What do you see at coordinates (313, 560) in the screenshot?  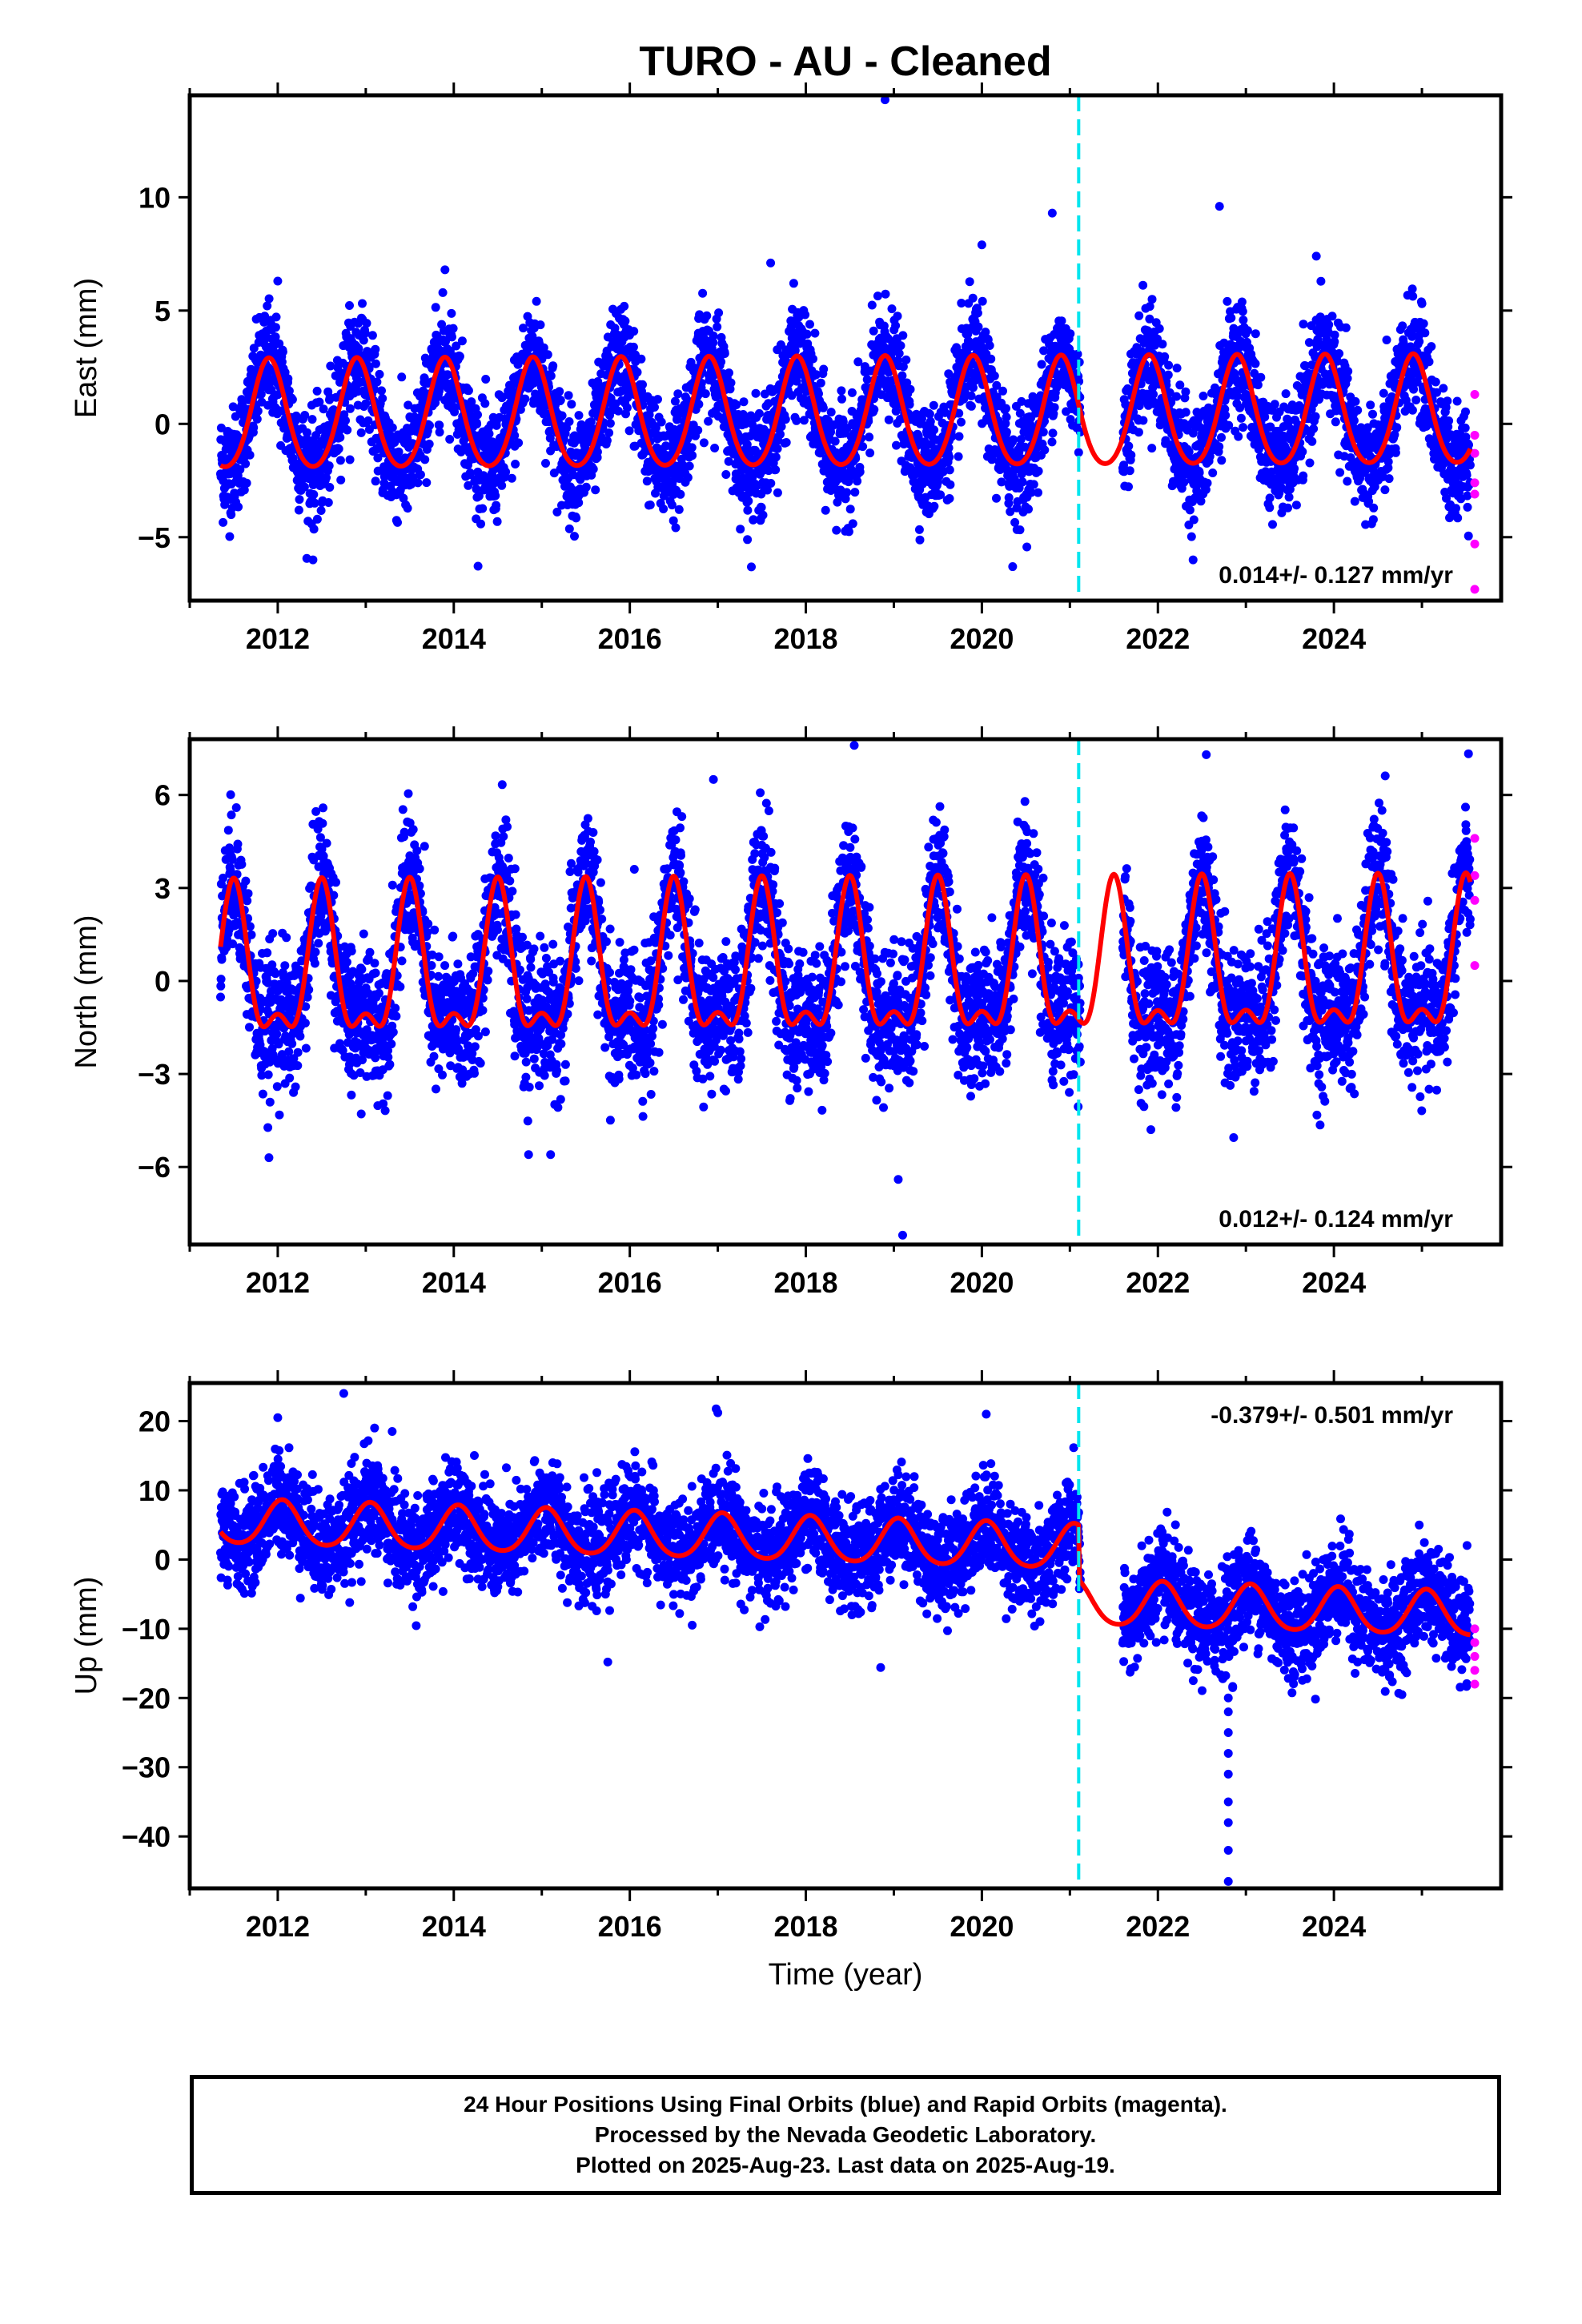 I see `outlier-point` at bounding box center [313, 560].